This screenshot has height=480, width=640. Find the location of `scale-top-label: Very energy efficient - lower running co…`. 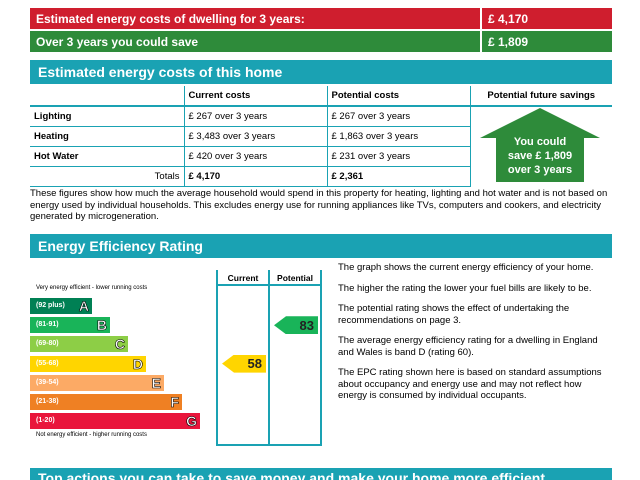

scale-top-label: Very energy efficient - lower running co… is located at coordinates (92, 288).